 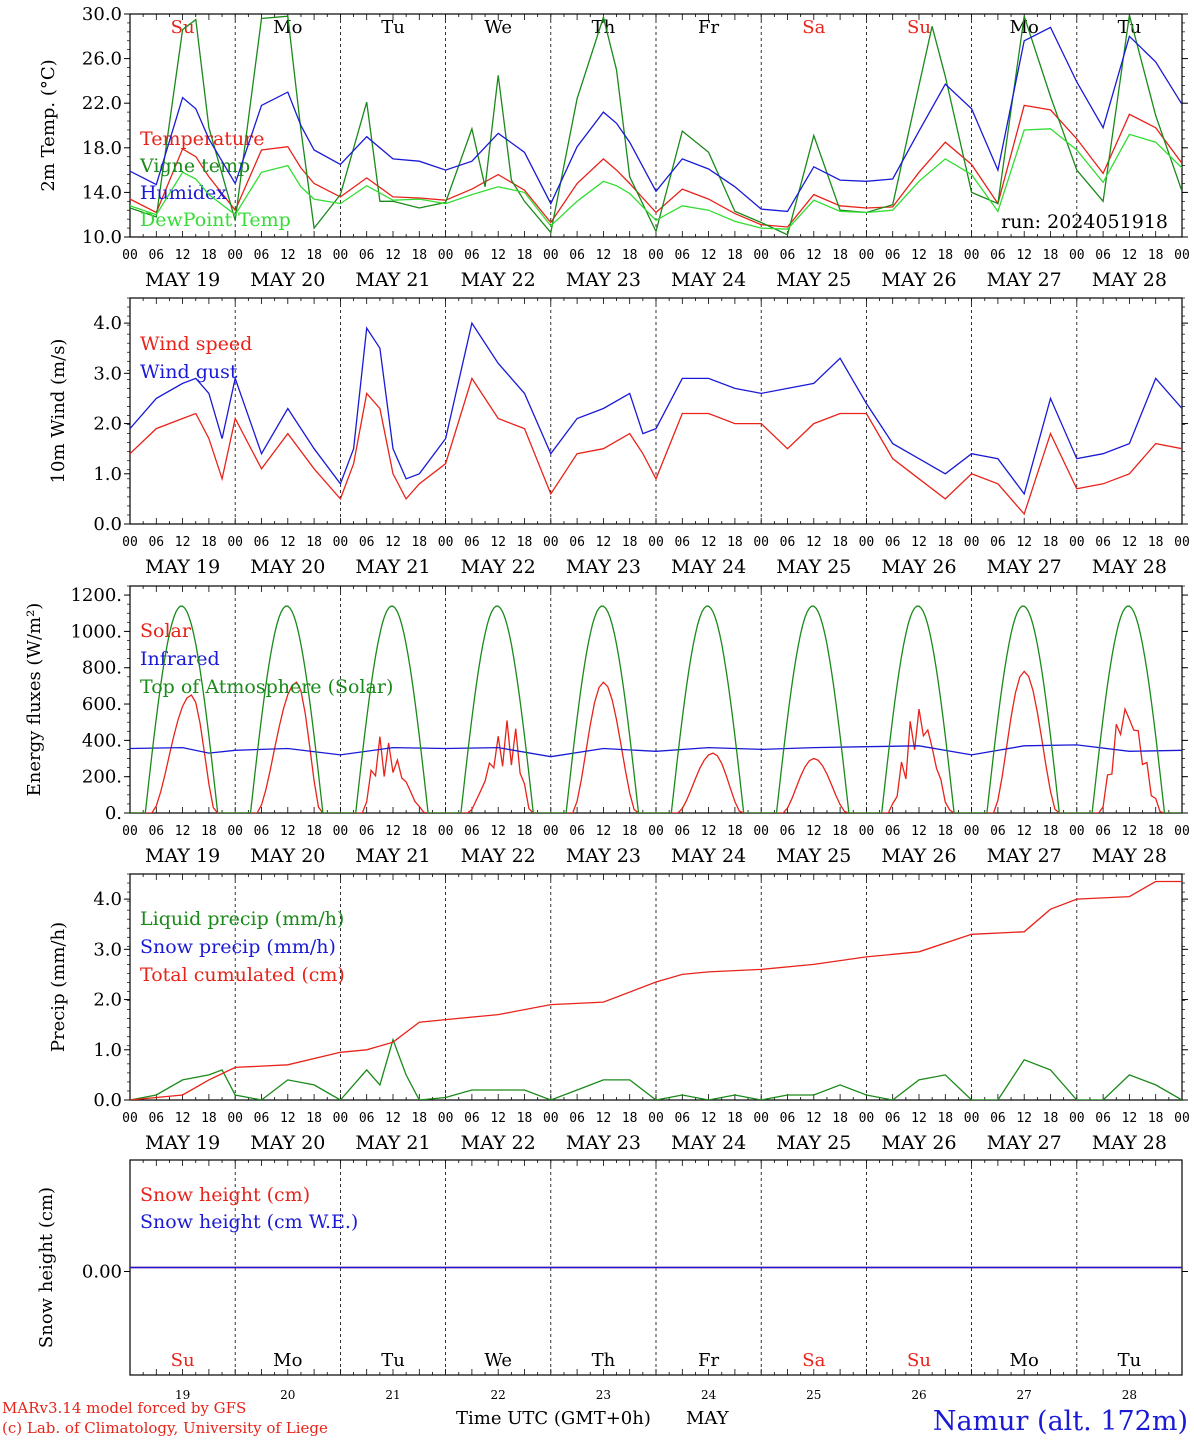 I want to click on day-number-label: 27, so click(x=1024, y=1395).